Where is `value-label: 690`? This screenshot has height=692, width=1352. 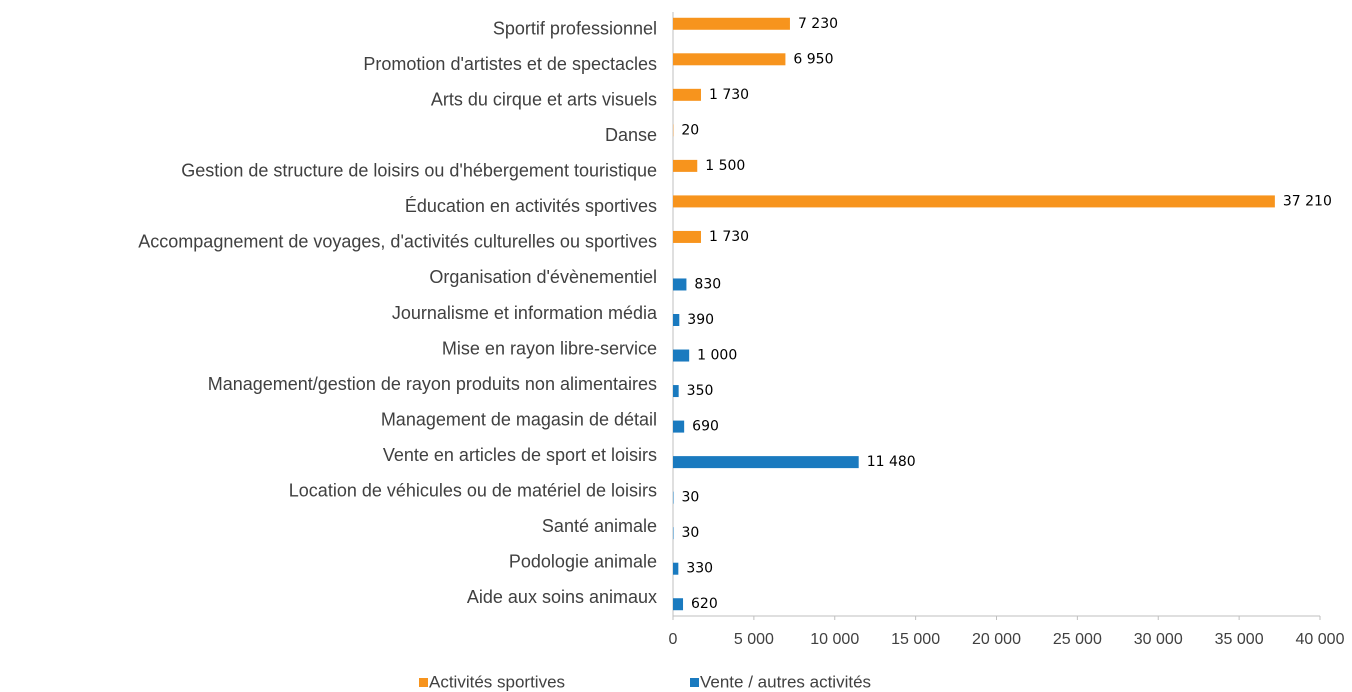
value-label: 690 is located at coordinates (705, 427).